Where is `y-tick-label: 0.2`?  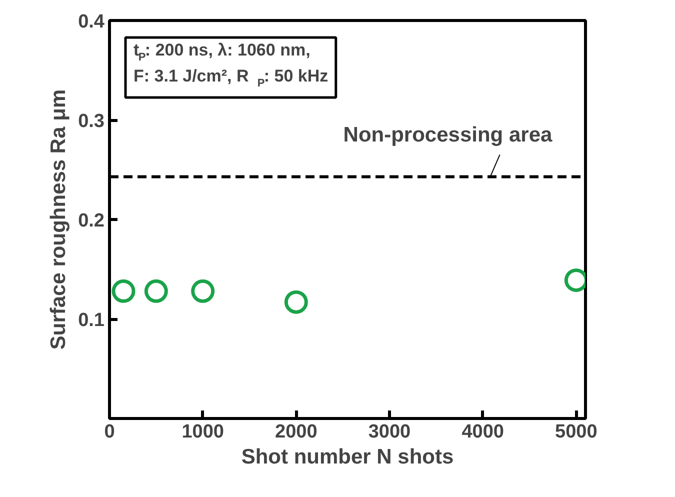 y-tick-label: 0.2 is located at coordinates (91, 221).